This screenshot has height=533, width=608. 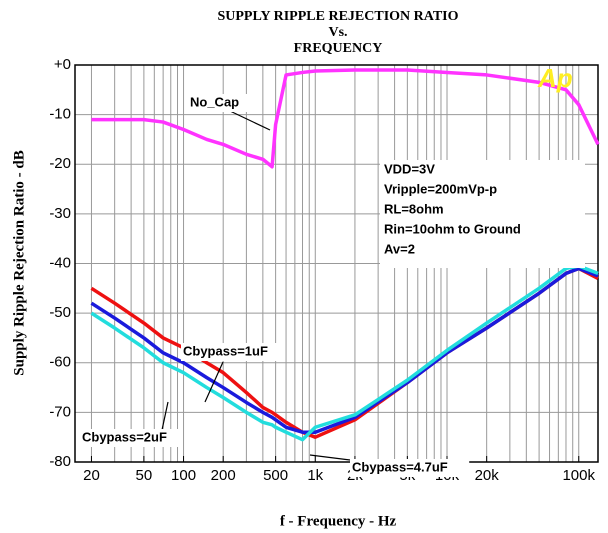 I want to click on x-axis-label: f - Frequency - Hz, so click(x=338, y=521).